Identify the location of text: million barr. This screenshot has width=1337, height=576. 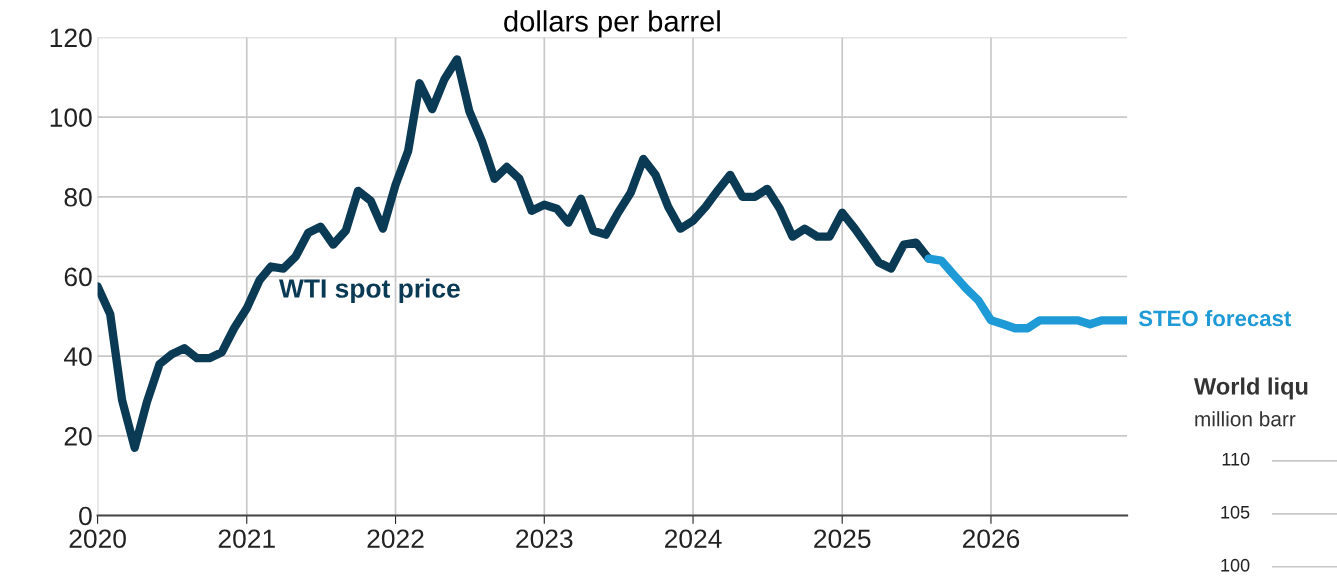
(1245, 419).